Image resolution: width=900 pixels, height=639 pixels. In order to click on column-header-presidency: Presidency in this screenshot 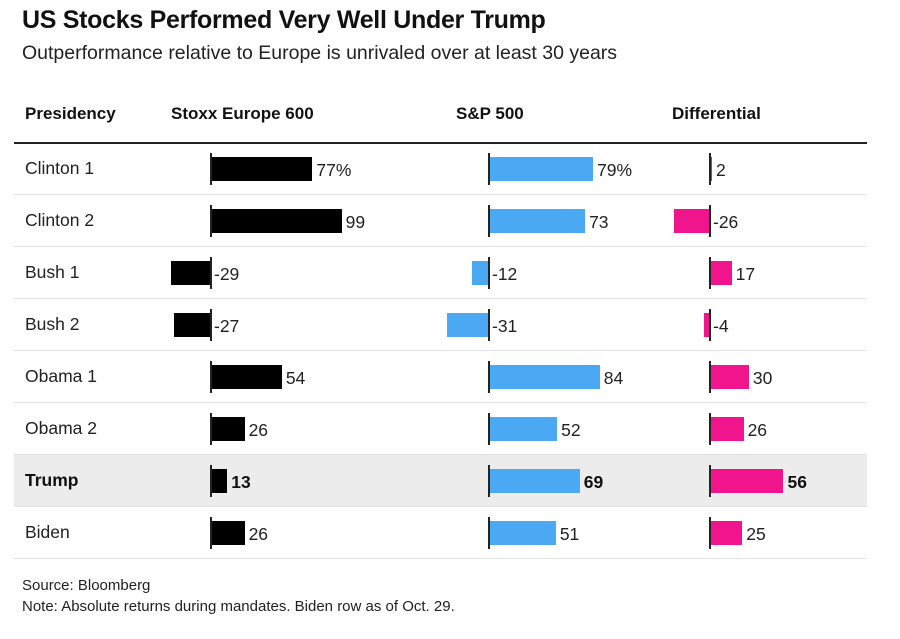, I will do `click(70, 113)`.